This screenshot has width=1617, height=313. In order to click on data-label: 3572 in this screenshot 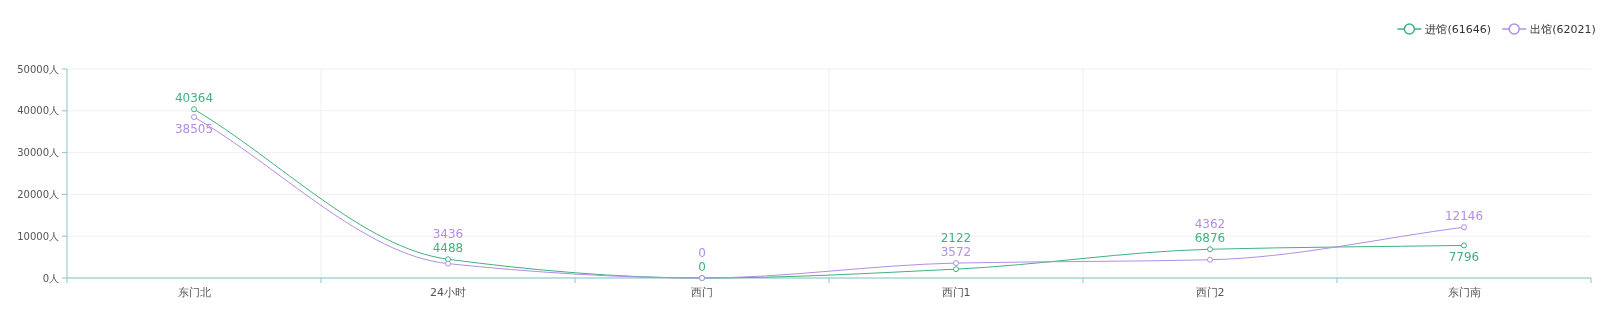, I will do `click(956, 252)`.